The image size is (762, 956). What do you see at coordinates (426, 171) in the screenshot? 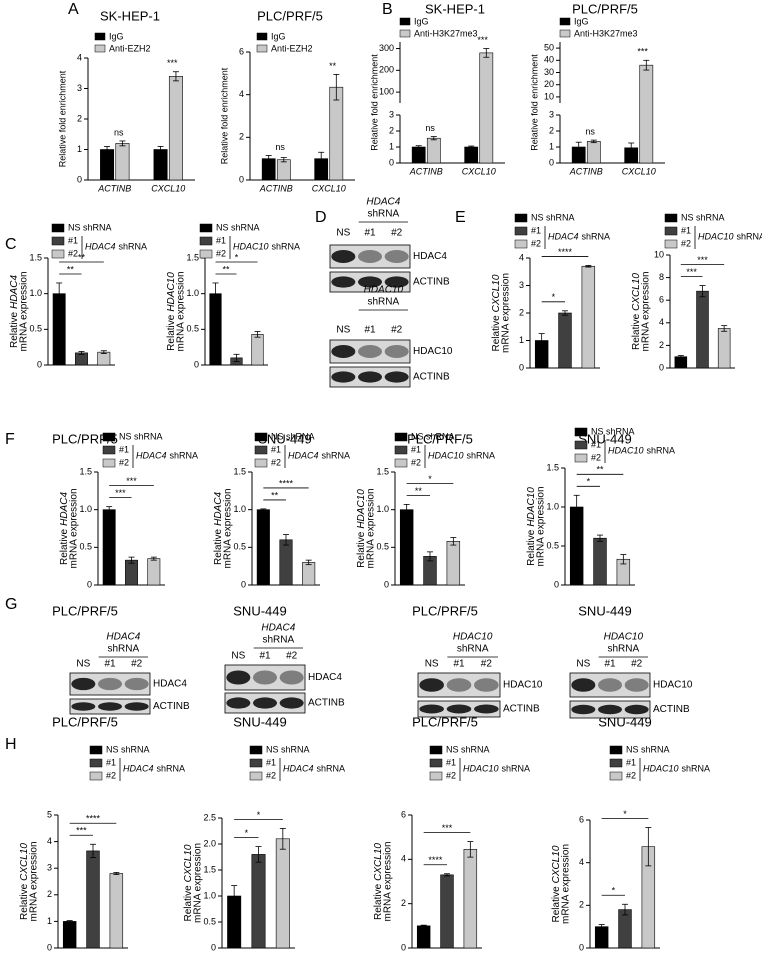
I see `x-tick-label: ACTINB` at bounding box center [426, 171].